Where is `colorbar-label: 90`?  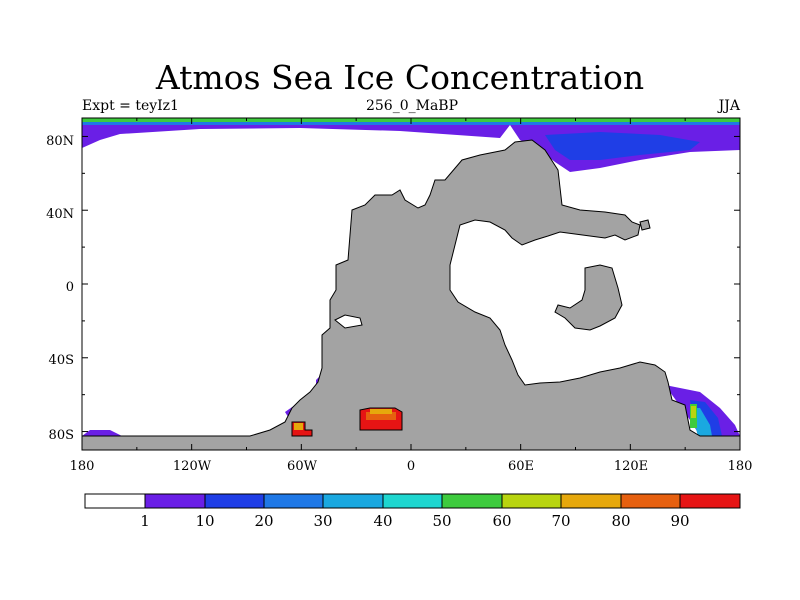
colorbar-label: 90 is located at coordinates (679, 521).